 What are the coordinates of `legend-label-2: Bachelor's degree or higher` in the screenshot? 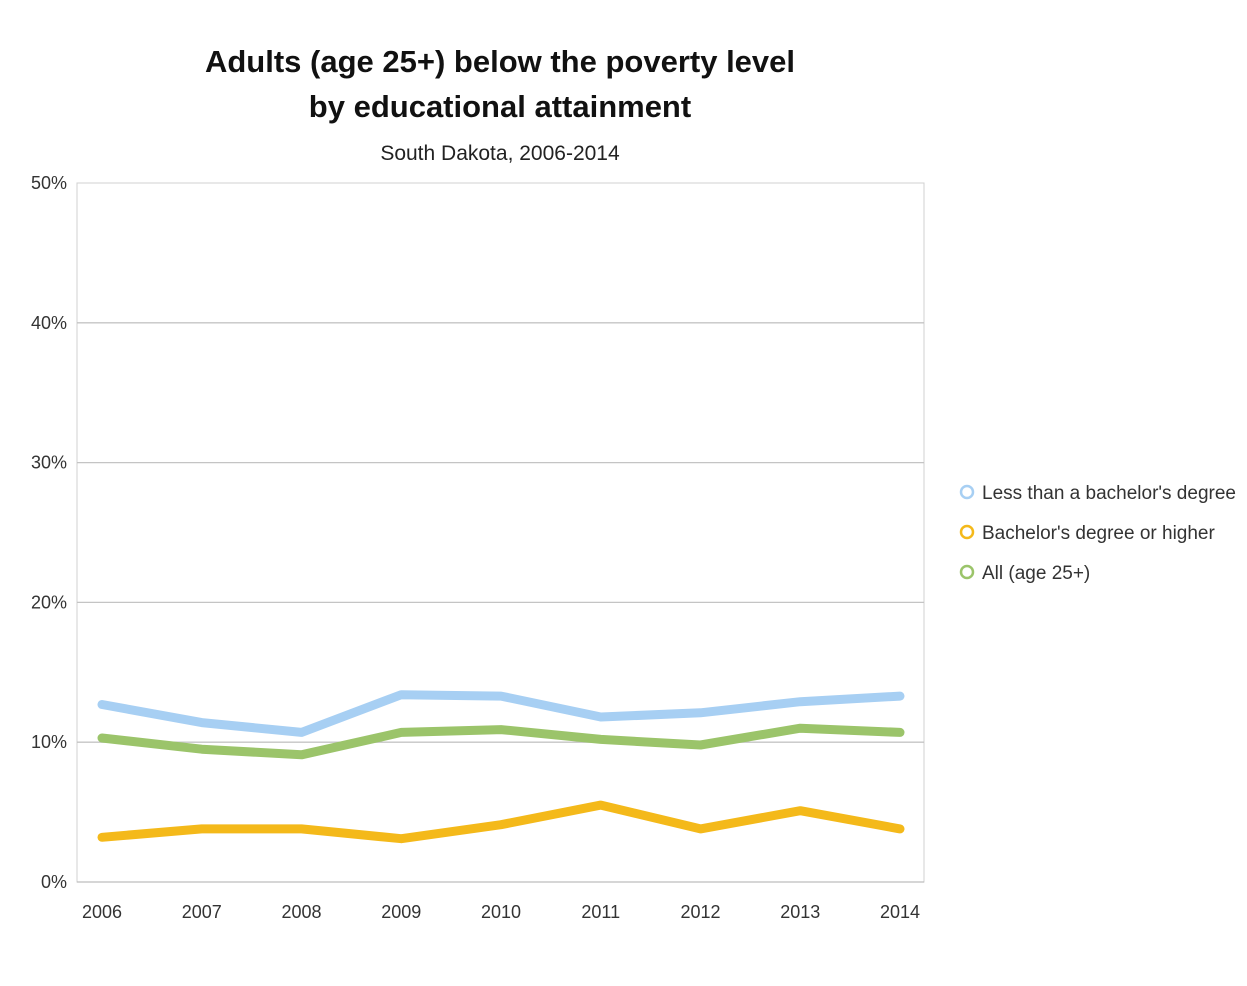 It's located at (1098, 533).